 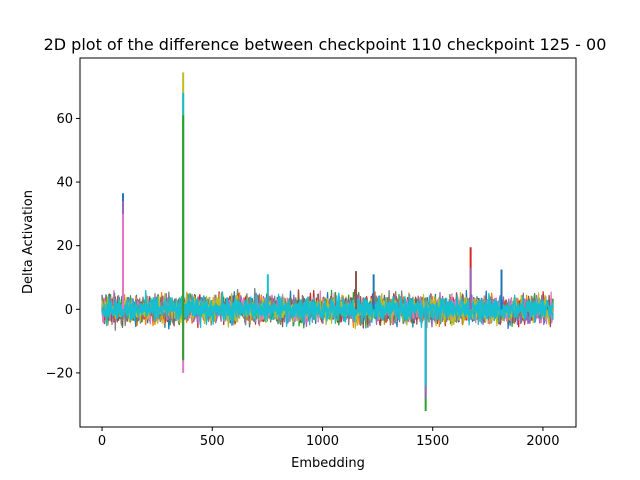 I want to click on x-axis: 0 500 1000 1500 2000, so click(x=328, y=438).